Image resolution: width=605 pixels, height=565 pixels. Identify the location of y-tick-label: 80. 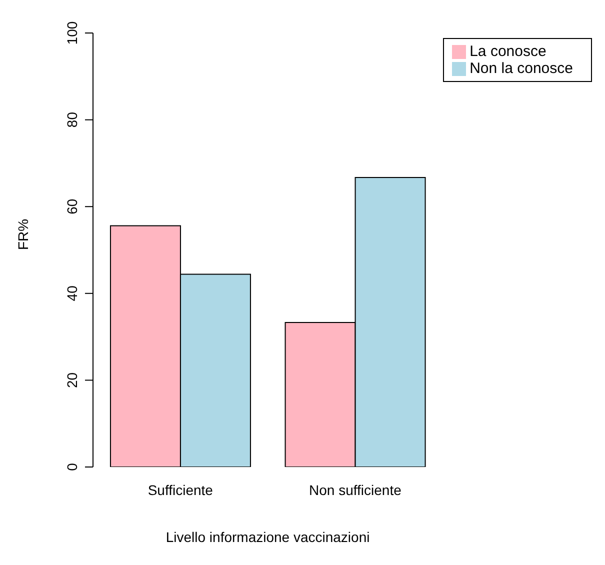
(72, 120).